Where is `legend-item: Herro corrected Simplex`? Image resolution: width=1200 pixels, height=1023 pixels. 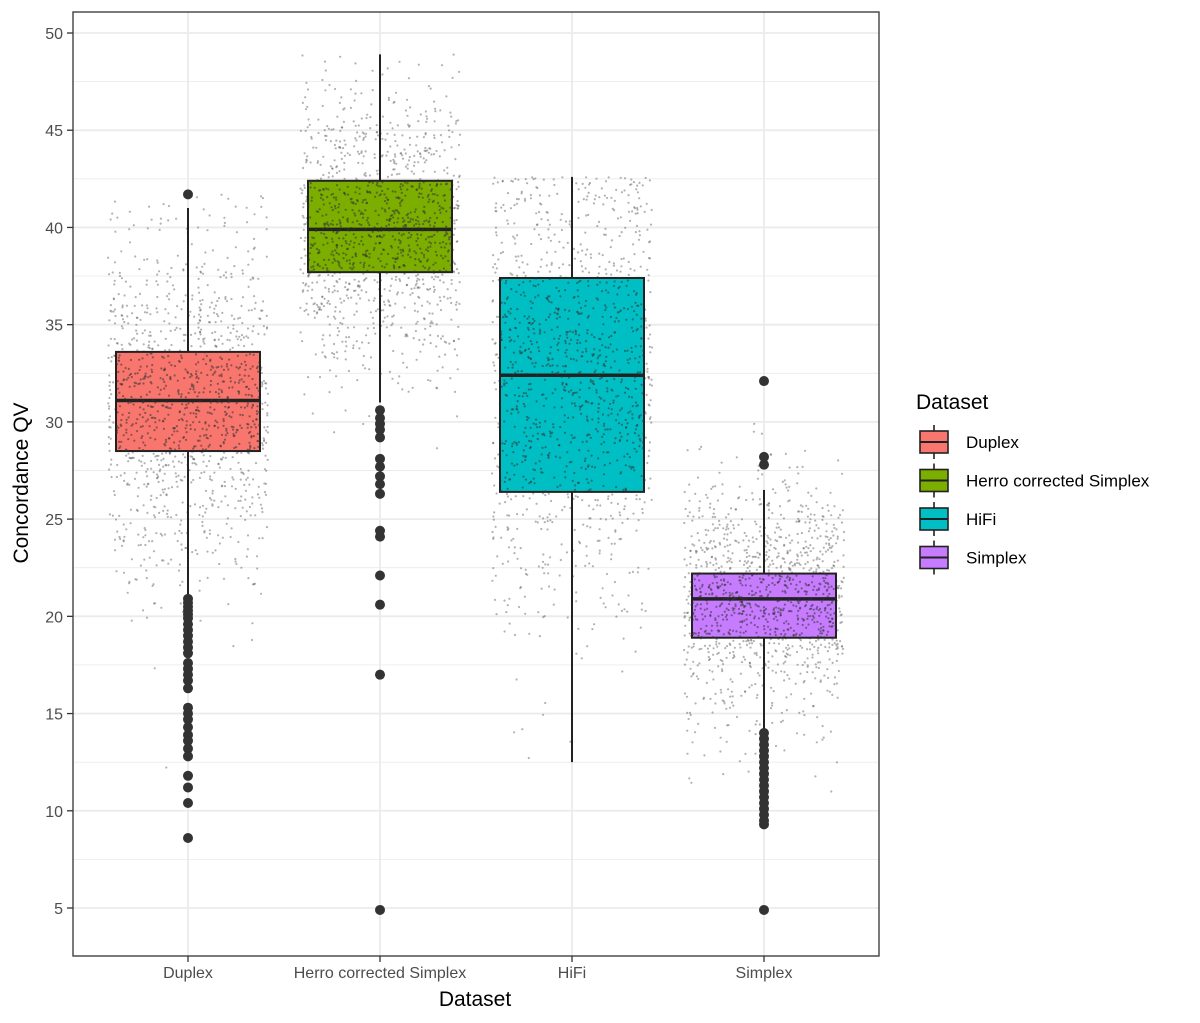
legend-item: Herro corrected Simplex is located at coordinates (1034, 480).